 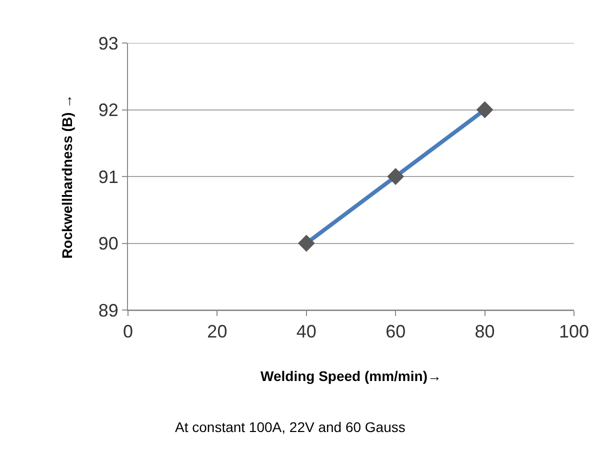 I want to click on y-tick-label: 89, so click(x=108, y=310).